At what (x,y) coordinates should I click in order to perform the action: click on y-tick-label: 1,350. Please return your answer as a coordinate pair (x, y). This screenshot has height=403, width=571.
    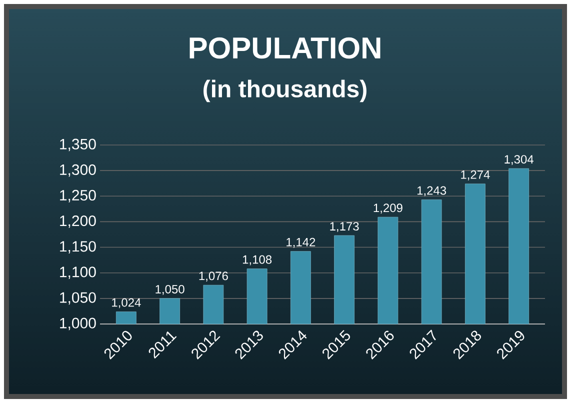
    Looking at the image, I should click on (78, 145).